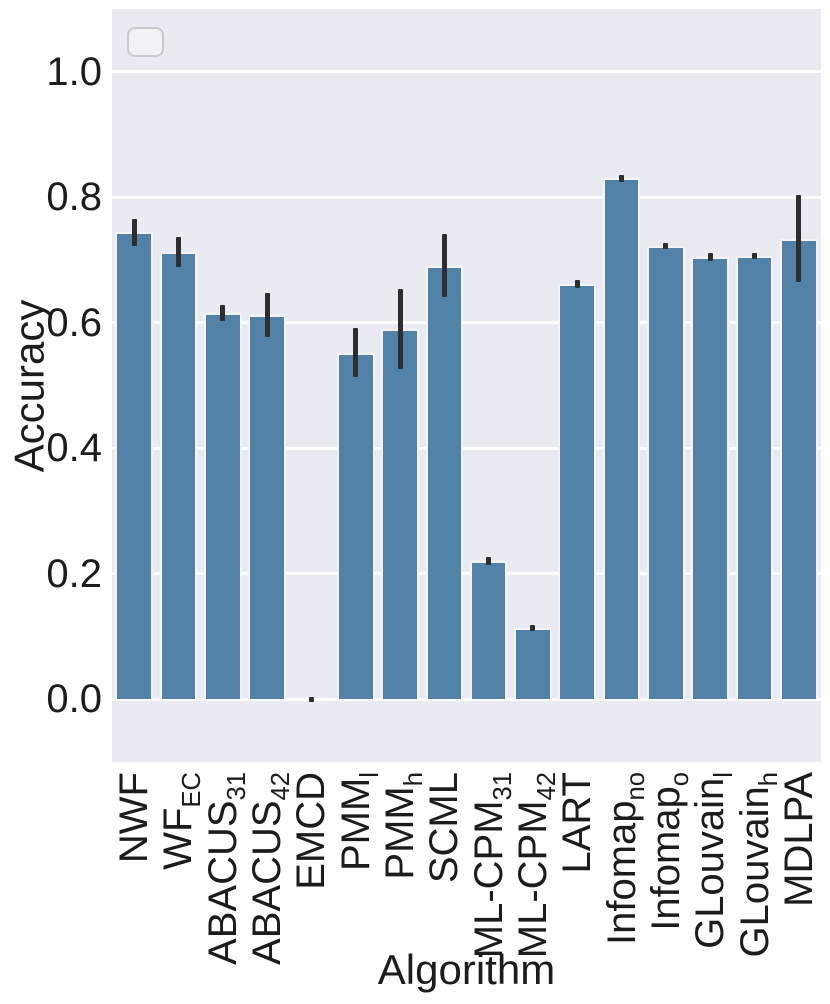 This screenshot has height=1004, width=830. I want to click on x-tick-label-text: ABACUS31, so click(225, 868).